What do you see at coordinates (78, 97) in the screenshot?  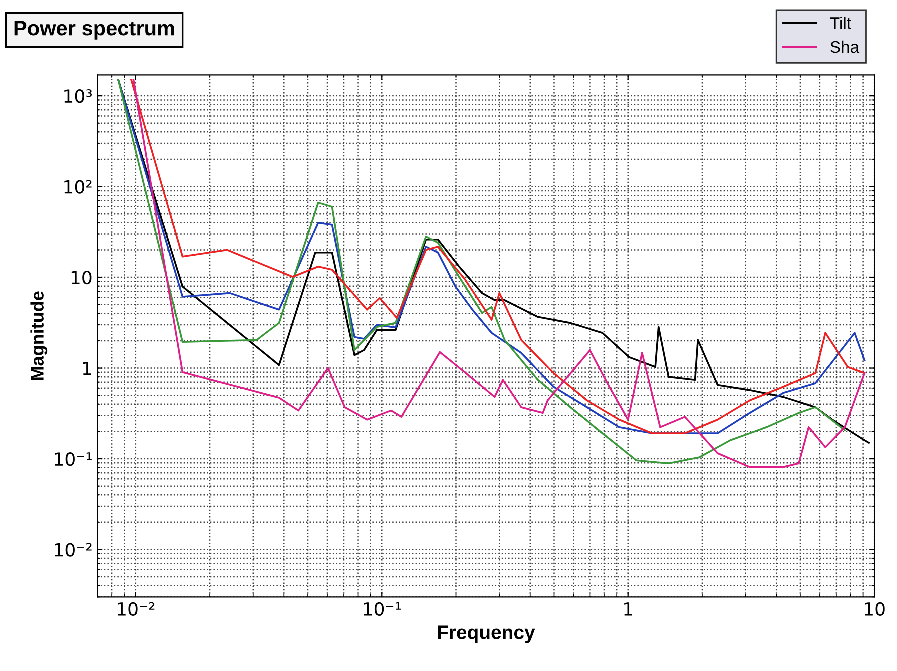 I see `y-tick-label: 10³` at bounding box center [78, 97].